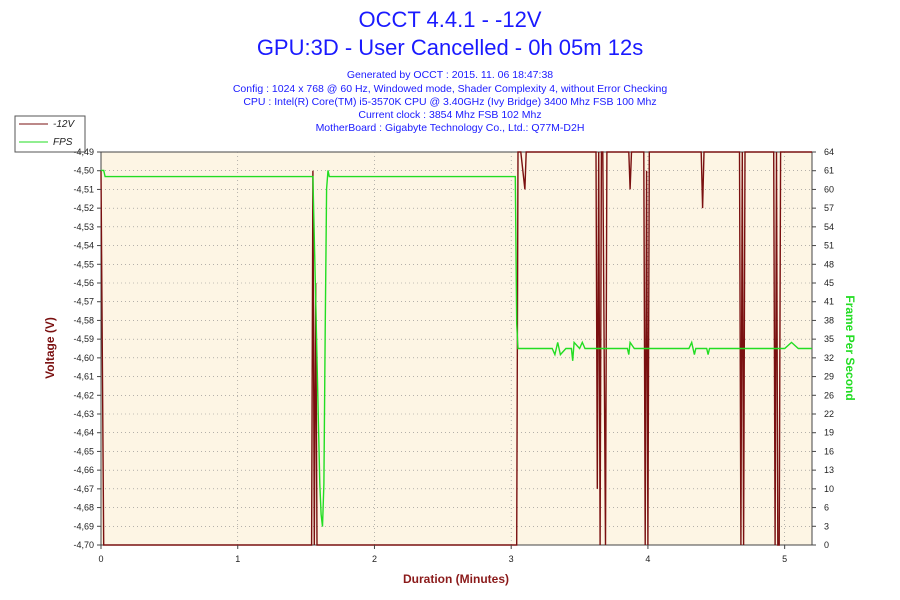 The image size is (900, 600). What do you see at coordinates (83, 320) in the screenshot?
I see `y-left-tick-label: -4,58` at bounding box center [83, 320].